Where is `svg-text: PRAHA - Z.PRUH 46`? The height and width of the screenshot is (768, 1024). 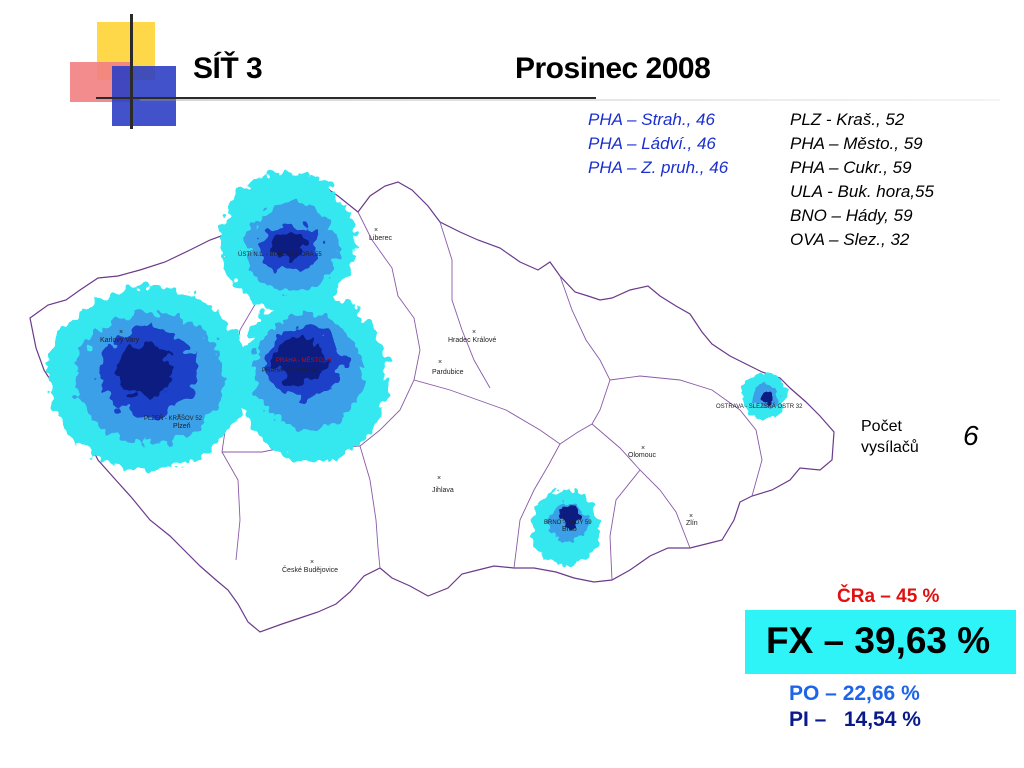
svg-text: PRAHA - Z.PRUH 46 is located at coordinates (290, 371).